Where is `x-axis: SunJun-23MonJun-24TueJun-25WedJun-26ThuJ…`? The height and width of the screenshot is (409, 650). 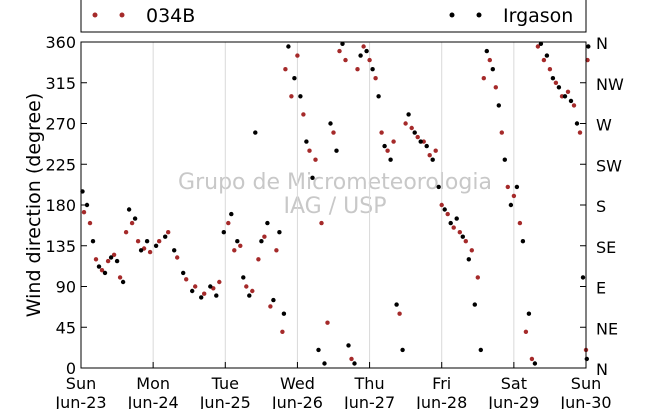
x-axis: SunJun-23MonJun-24TueJun-25WedJun-26ThuJ… is located at coordinates (333, 385).